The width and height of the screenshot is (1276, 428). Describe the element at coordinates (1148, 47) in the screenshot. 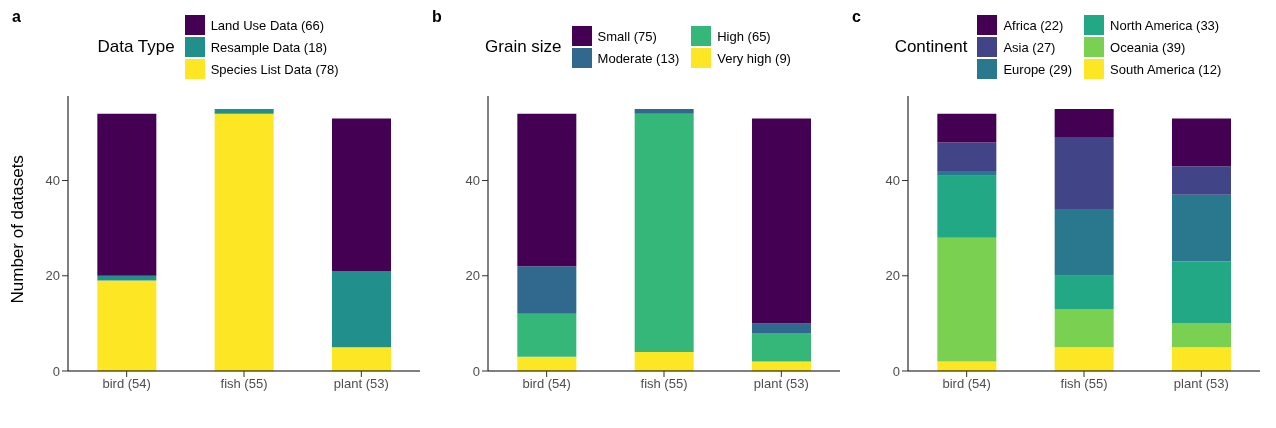

I see `legend-label: Oceania (39)` at that location.